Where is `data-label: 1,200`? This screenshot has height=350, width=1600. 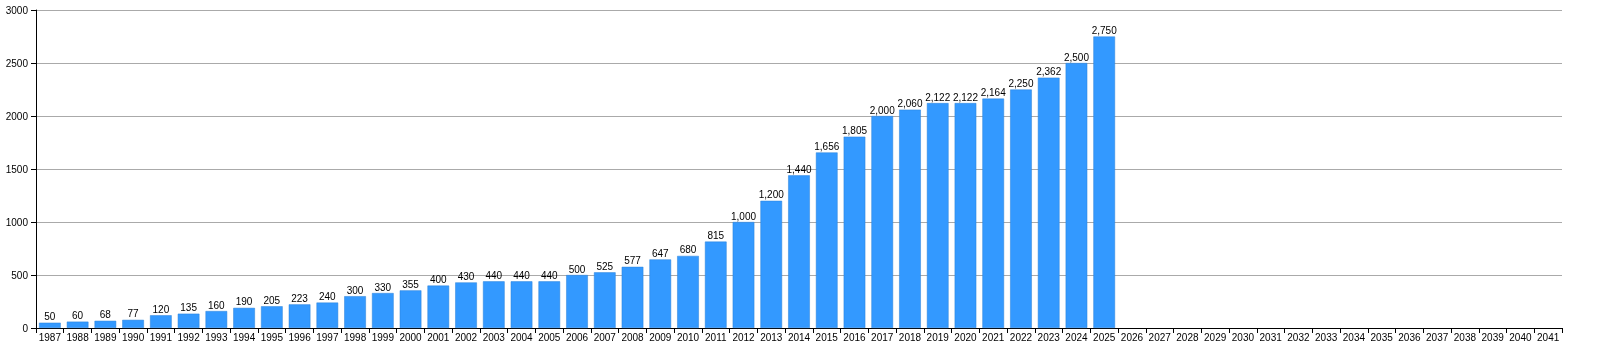 data-label: 1,200 is located at coordinates (771, 195).